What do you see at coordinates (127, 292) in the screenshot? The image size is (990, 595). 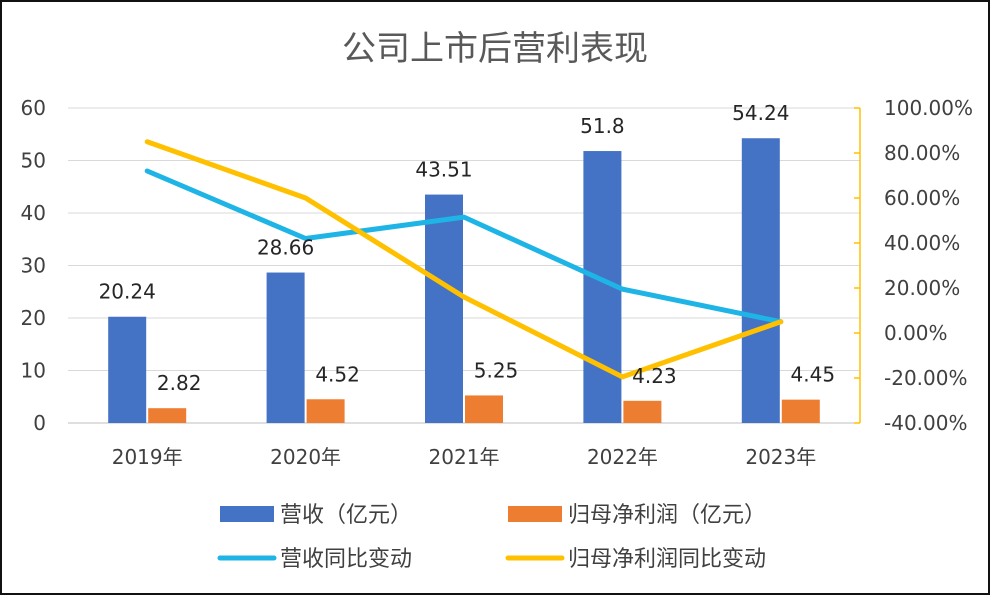 I see `bar-data-label: 20.24` at bounding box center [127, 292].